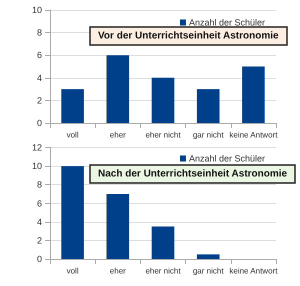 The width and height of the screenshot is (300, 286). I want to click on text: Nach der Unterrichtseinheit Astronomie, so click(193, 174).